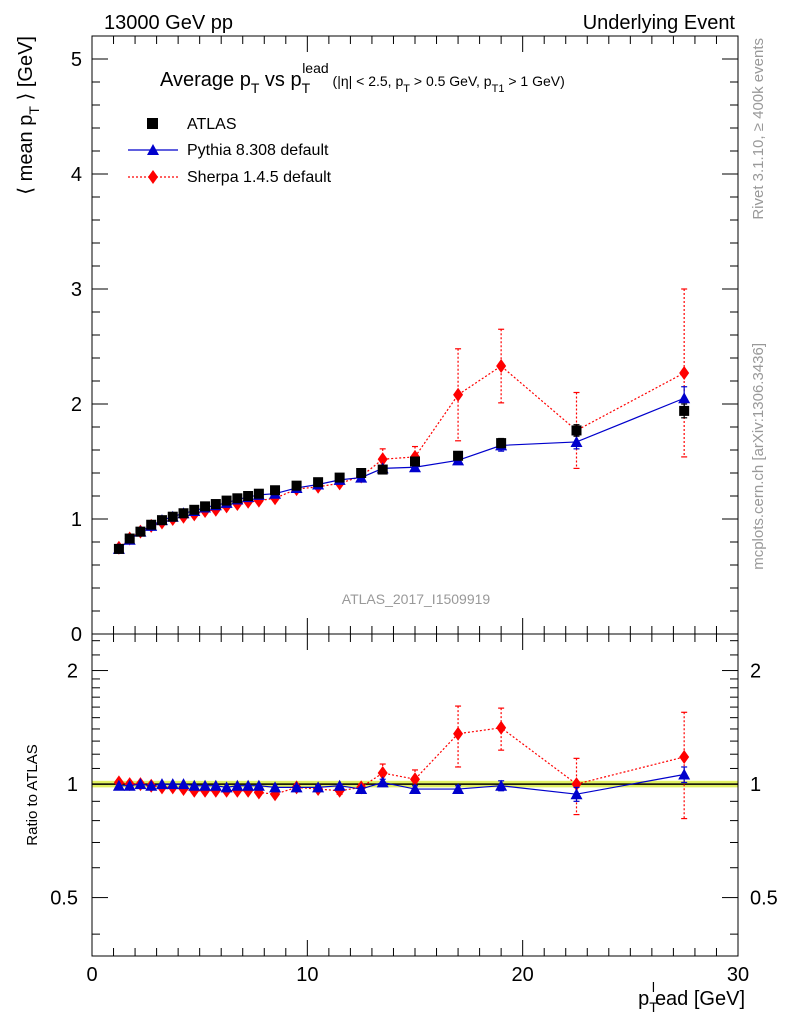 The height and width of the screenshot is (1024, 786). What do you see at coordinates (76, 290) in the screenshot?
I see `main-y-tick-label: 3` at bounding box center [76, 290].